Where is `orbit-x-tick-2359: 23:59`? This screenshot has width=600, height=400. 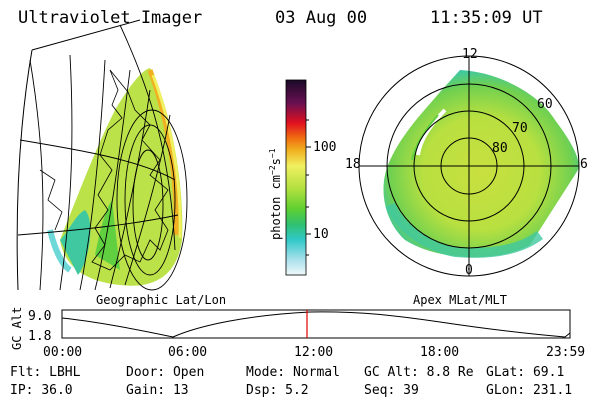
orbit-x-tick-2359: 23:59 is located at coordinates (566, 352).